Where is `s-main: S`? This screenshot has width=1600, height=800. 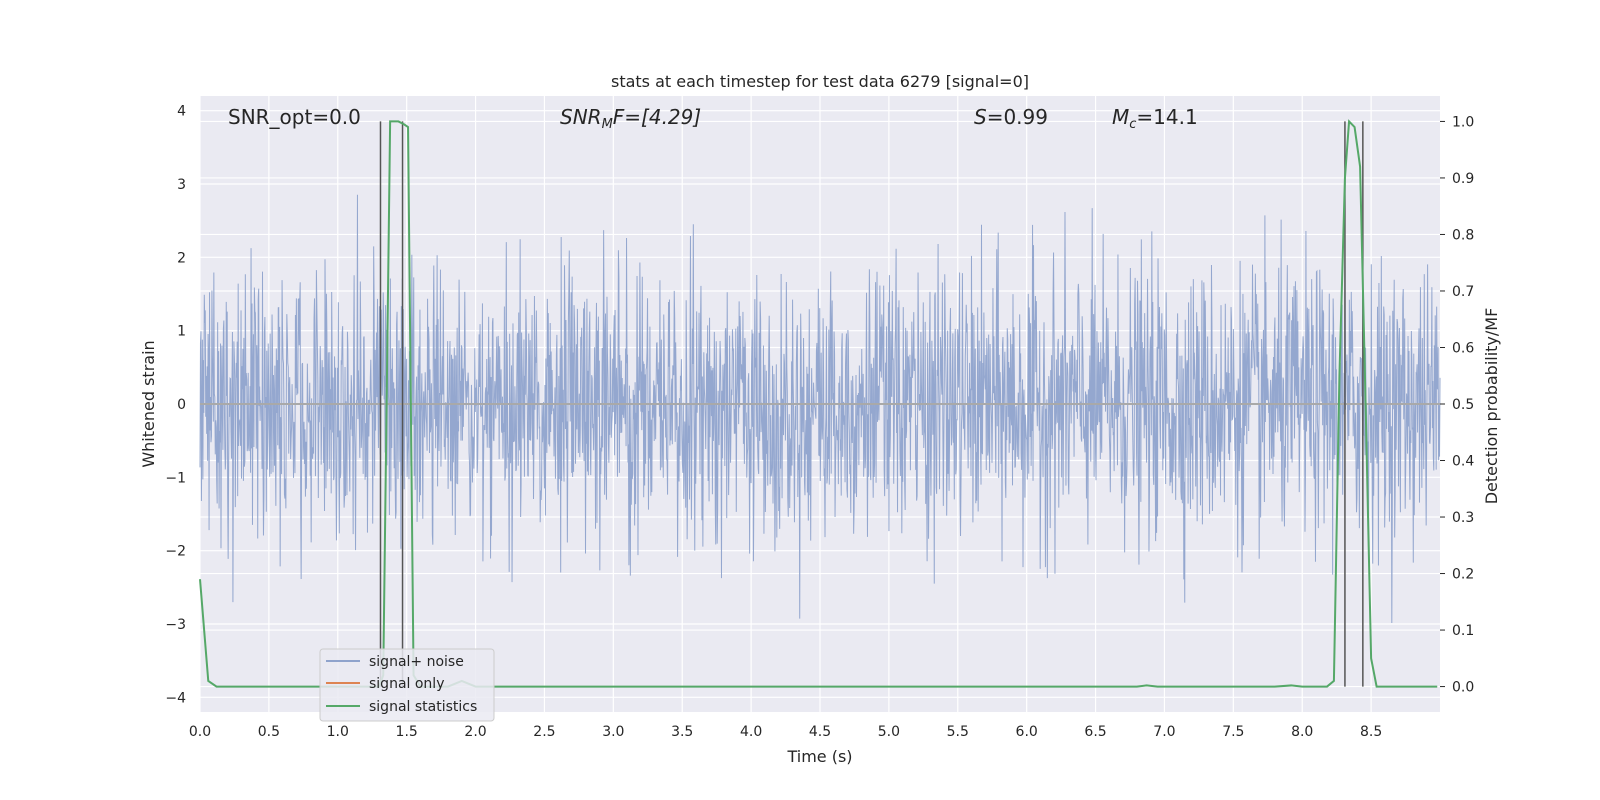
s-main: S is located at coordinates (980, 117).